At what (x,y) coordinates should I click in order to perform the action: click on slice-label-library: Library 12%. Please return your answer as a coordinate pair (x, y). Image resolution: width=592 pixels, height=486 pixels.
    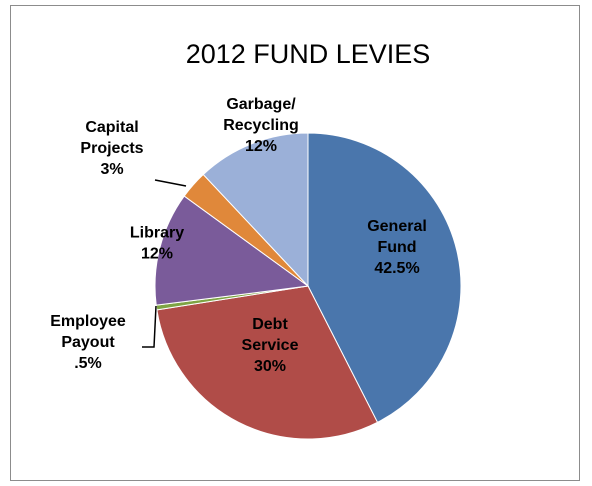
    Looking at the image, I should click on (157, 244).